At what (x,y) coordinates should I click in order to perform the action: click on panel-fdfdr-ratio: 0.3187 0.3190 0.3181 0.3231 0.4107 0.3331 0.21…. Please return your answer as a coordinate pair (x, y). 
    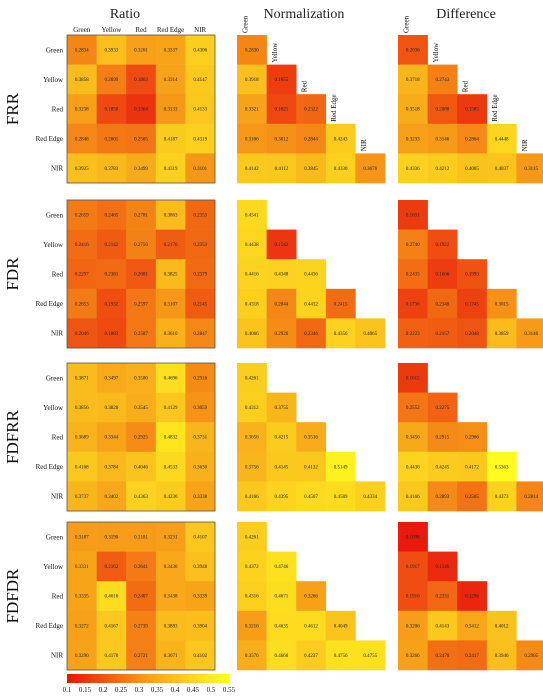
    Looking at the image, I should click on (141, 596).